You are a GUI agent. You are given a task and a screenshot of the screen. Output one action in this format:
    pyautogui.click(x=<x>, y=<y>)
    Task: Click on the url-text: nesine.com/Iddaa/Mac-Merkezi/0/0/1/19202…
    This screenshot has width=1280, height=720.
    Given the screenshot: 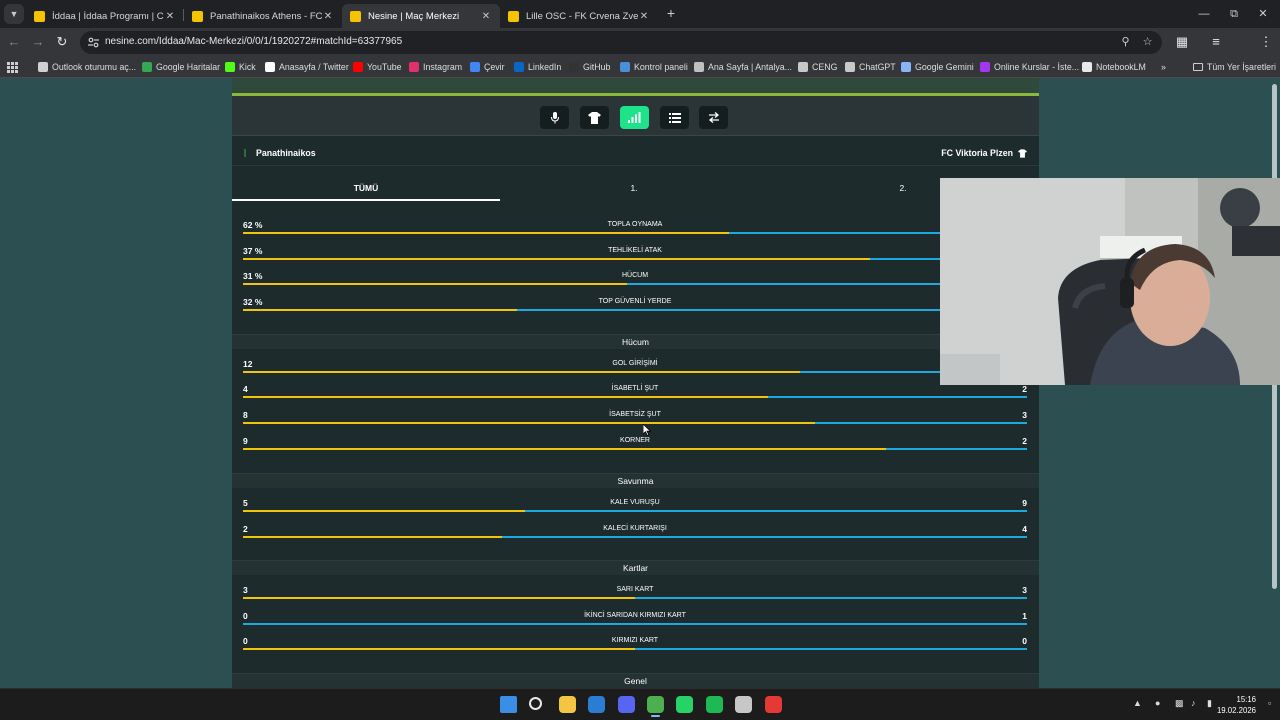 What is the action you would take?
    pyautogui.click(x=254, y=41)
    